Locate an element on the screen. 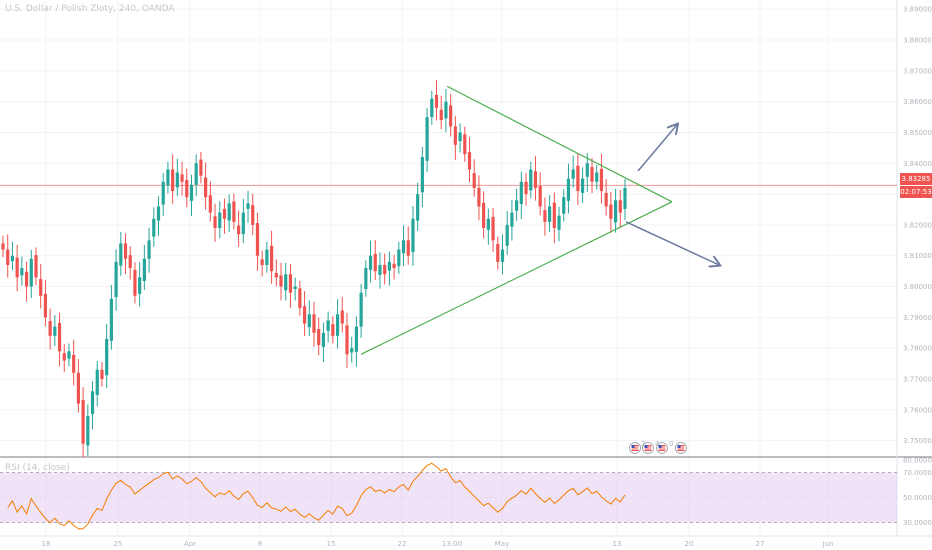  us-flag-icon is located at coordinates (635, 448).